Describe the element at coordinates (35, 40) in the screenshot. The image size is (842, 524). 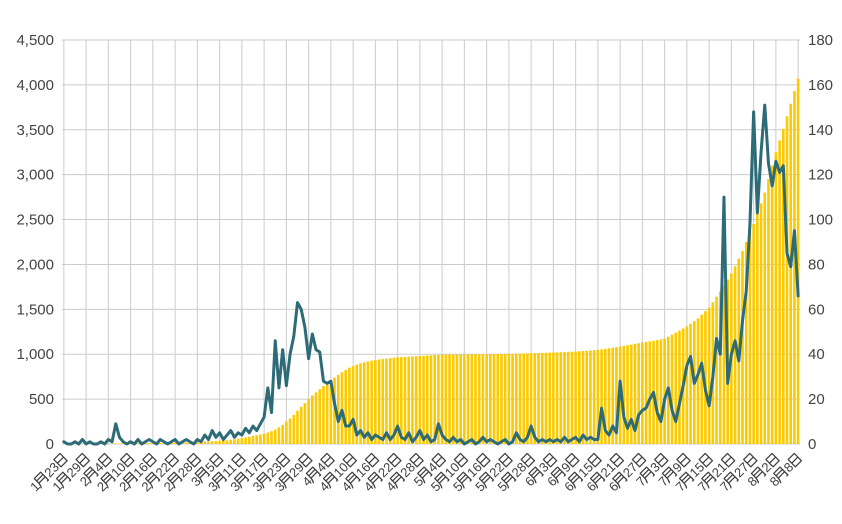
I see `left-axis-tick-label: 4,500` at that location.